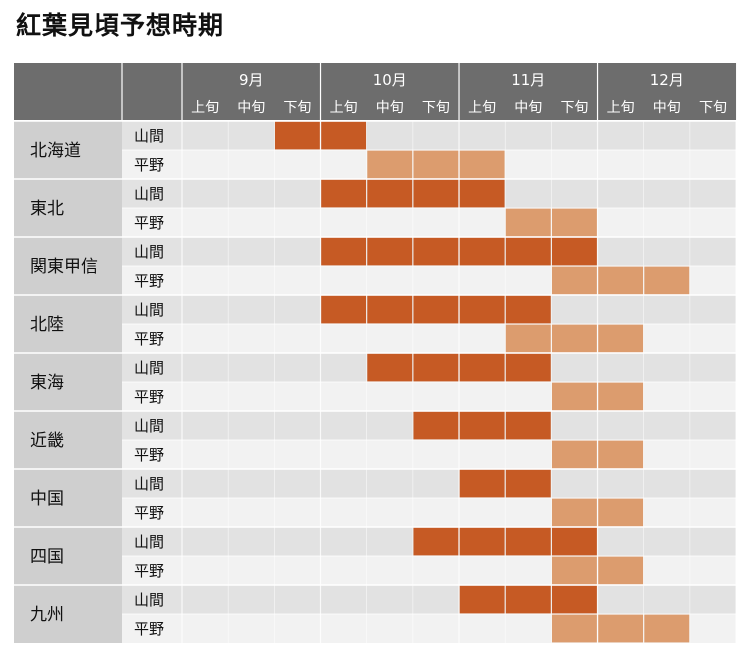 Image resolution: width=750 pixels, height=649 pixels. I want to click on region-label: 四国, so click(47, 557).